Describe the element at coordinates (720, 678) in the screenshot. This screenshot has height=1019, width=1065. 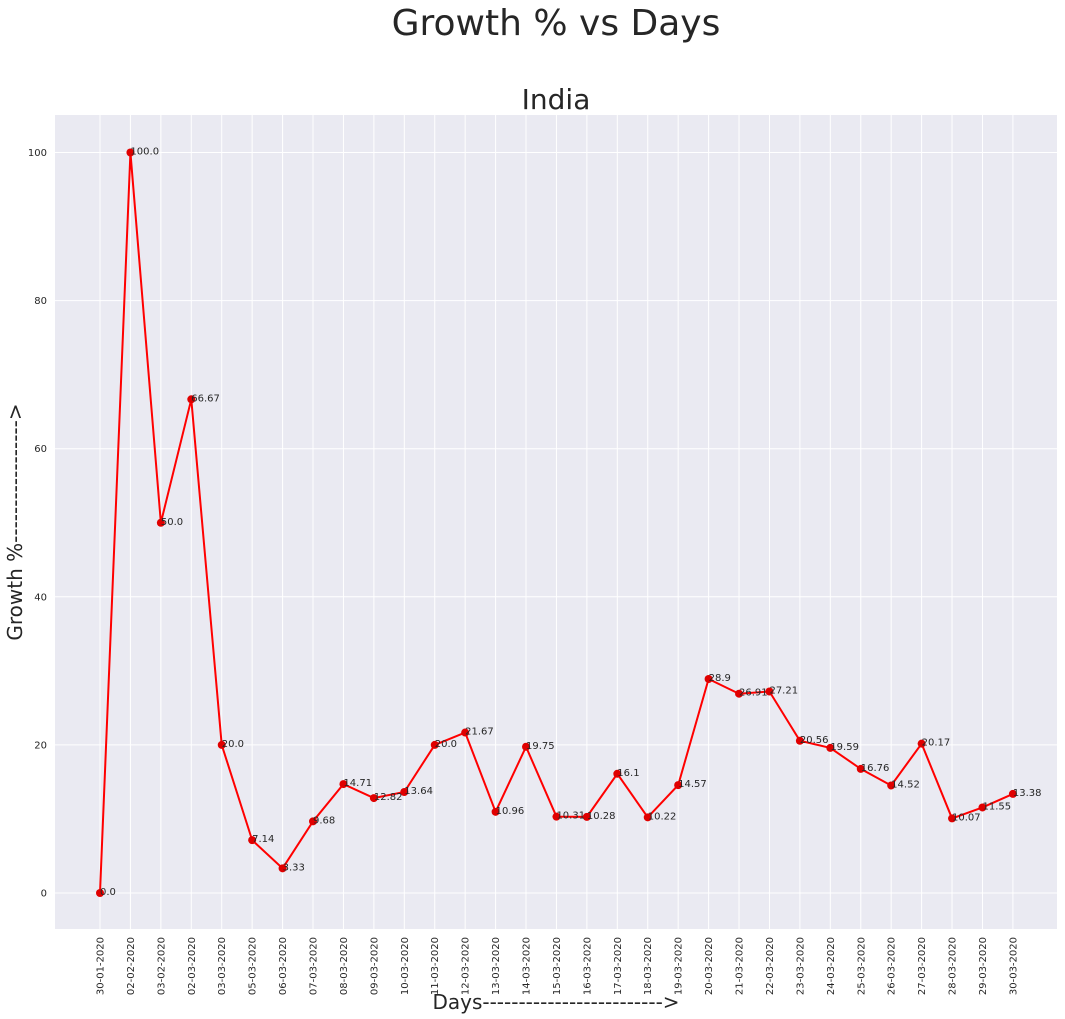
I see `data-label: 28.9` at that location.